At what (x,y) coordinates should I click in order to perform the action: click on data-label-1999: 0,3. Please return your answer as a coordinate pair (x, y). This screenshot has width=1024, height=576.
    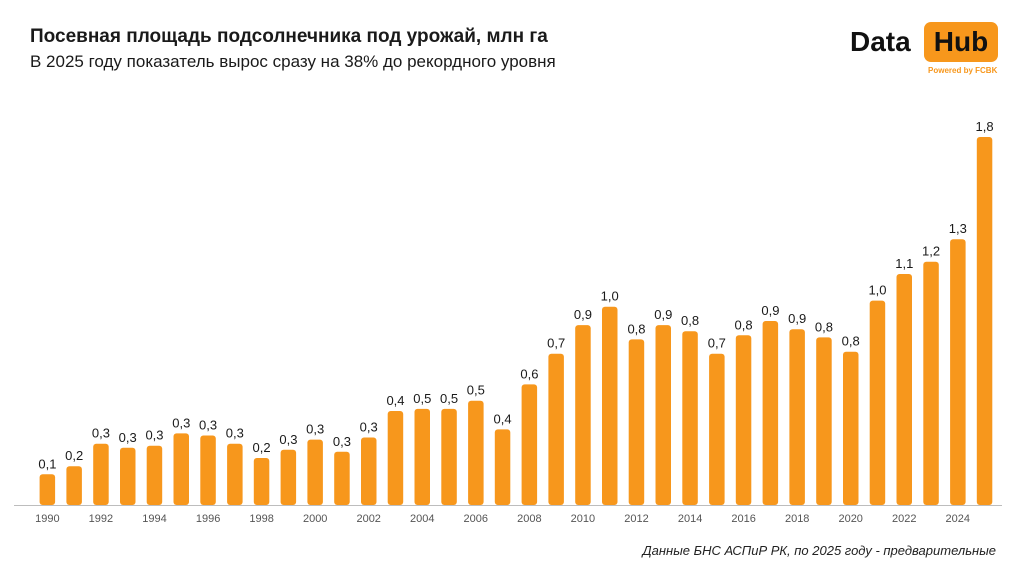
    Looking at the image, I should click on (288, 439).